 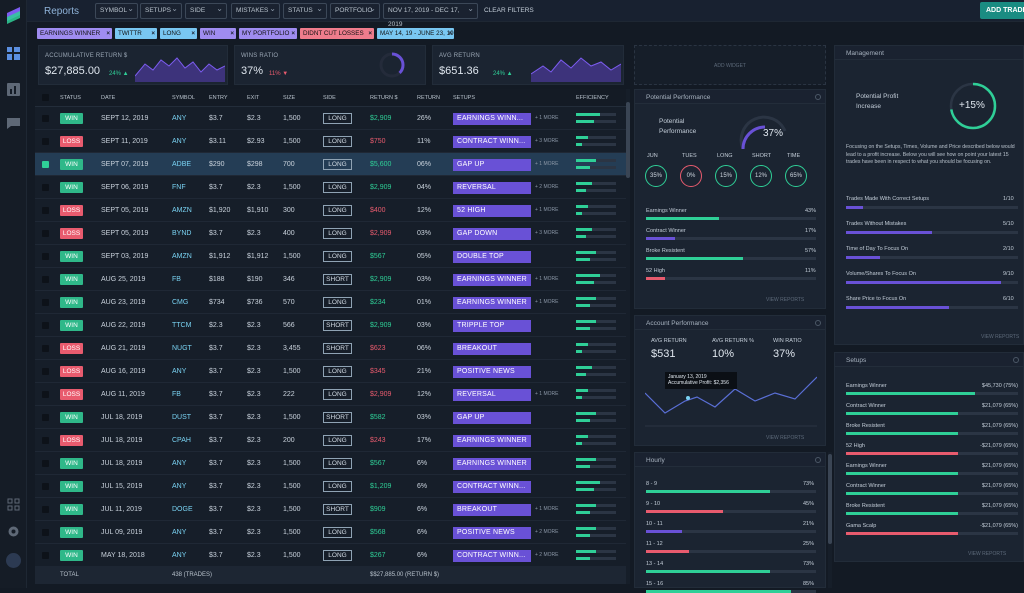 I want to click on filter-portfolio: PORTFOLIO, so click(x=355, y=10).